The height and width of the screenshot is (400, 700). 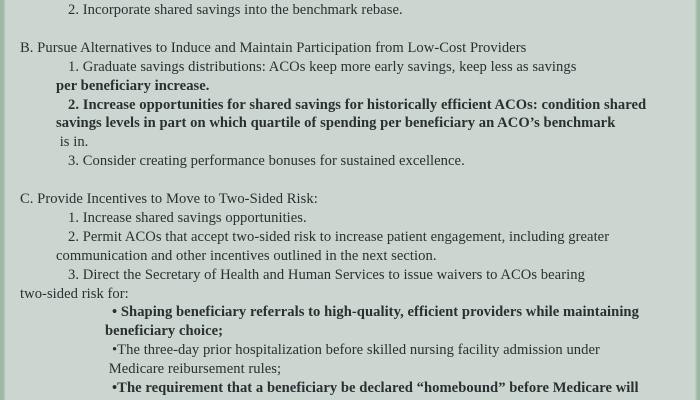 I want to click on text-line: per beneficiary increase., so click(x=133, y=85).